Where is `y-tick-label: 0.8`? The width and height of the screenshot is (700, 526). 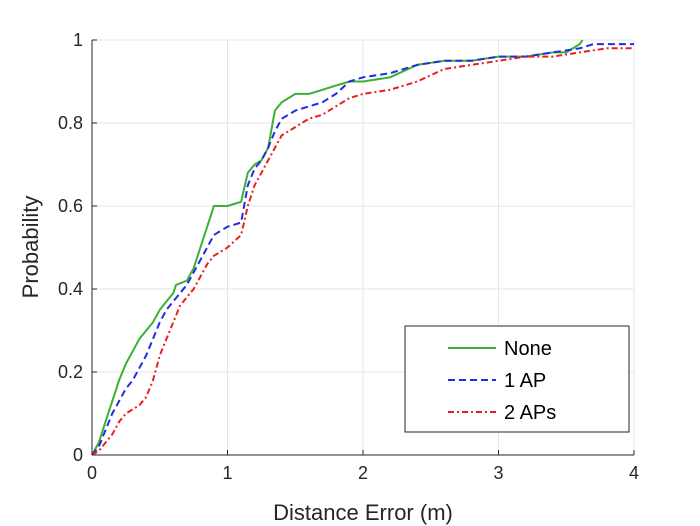
y-tick-label: 0.8 is located at coordinates (70, 123).